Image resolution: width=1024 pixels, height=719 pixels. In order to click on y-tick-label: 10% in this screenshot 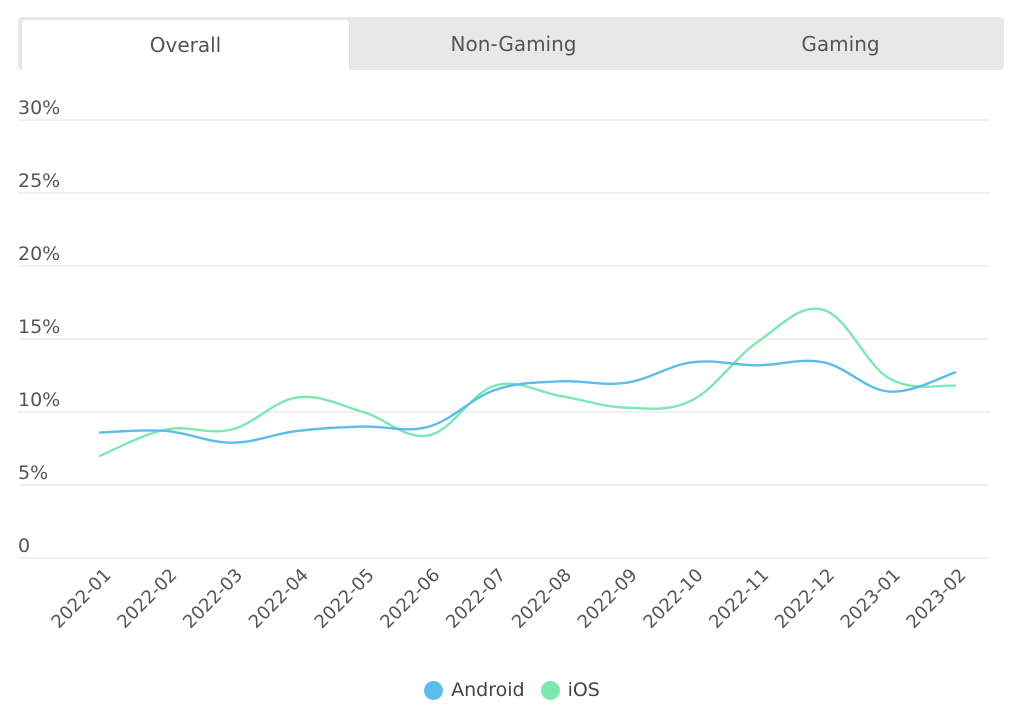, I will do `click(39, 400)`.